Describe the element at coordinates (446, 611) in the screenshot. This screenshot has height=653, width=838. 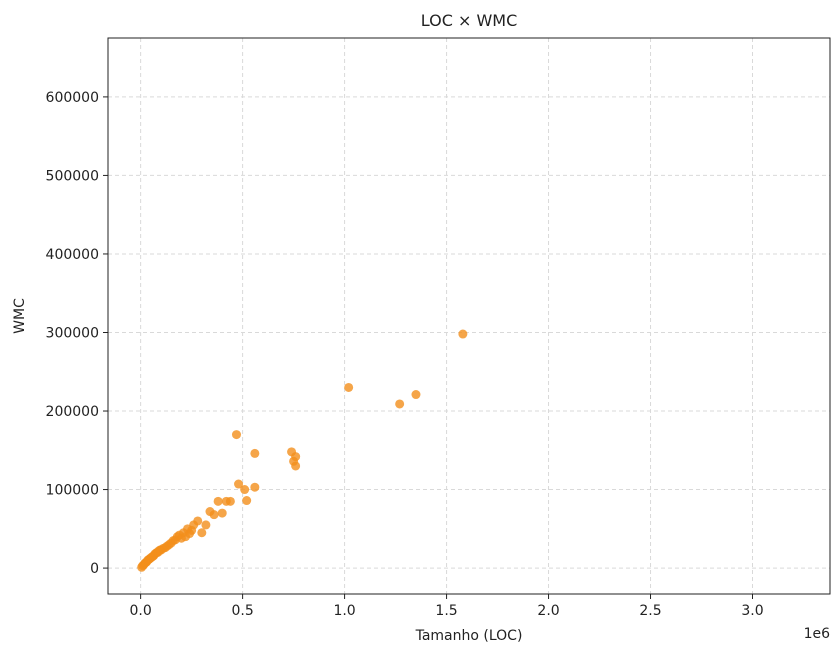
I see `x-tick-label: 1.5` at that location.